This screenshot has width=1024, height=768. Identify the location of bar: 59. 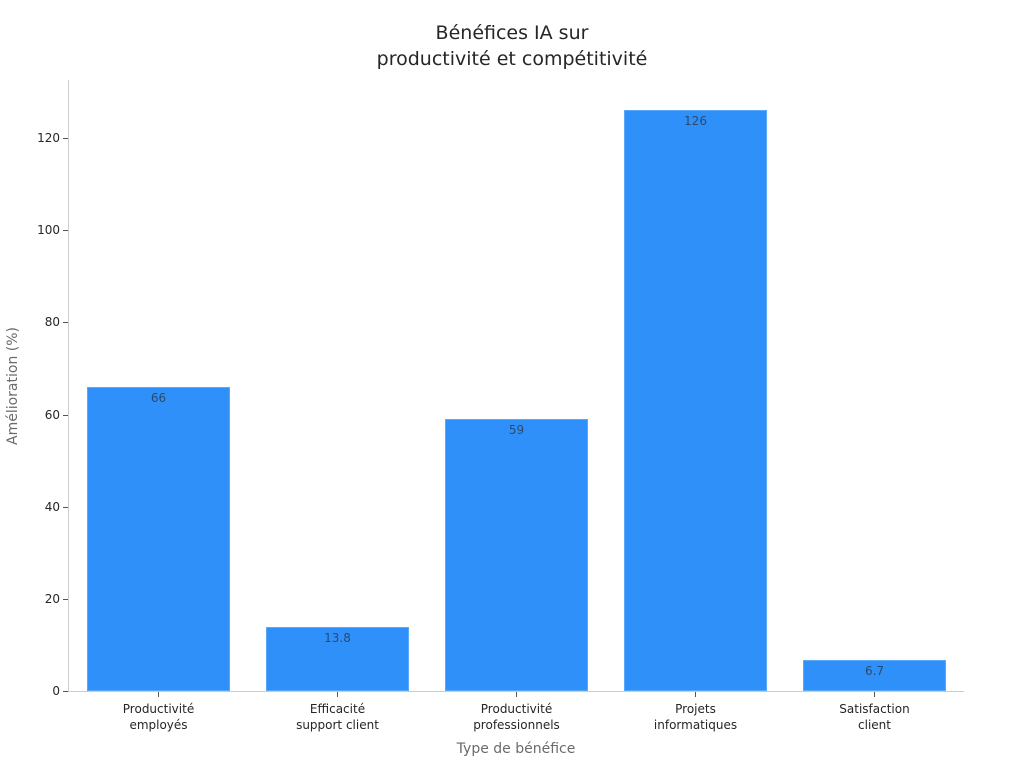
(516, 555).